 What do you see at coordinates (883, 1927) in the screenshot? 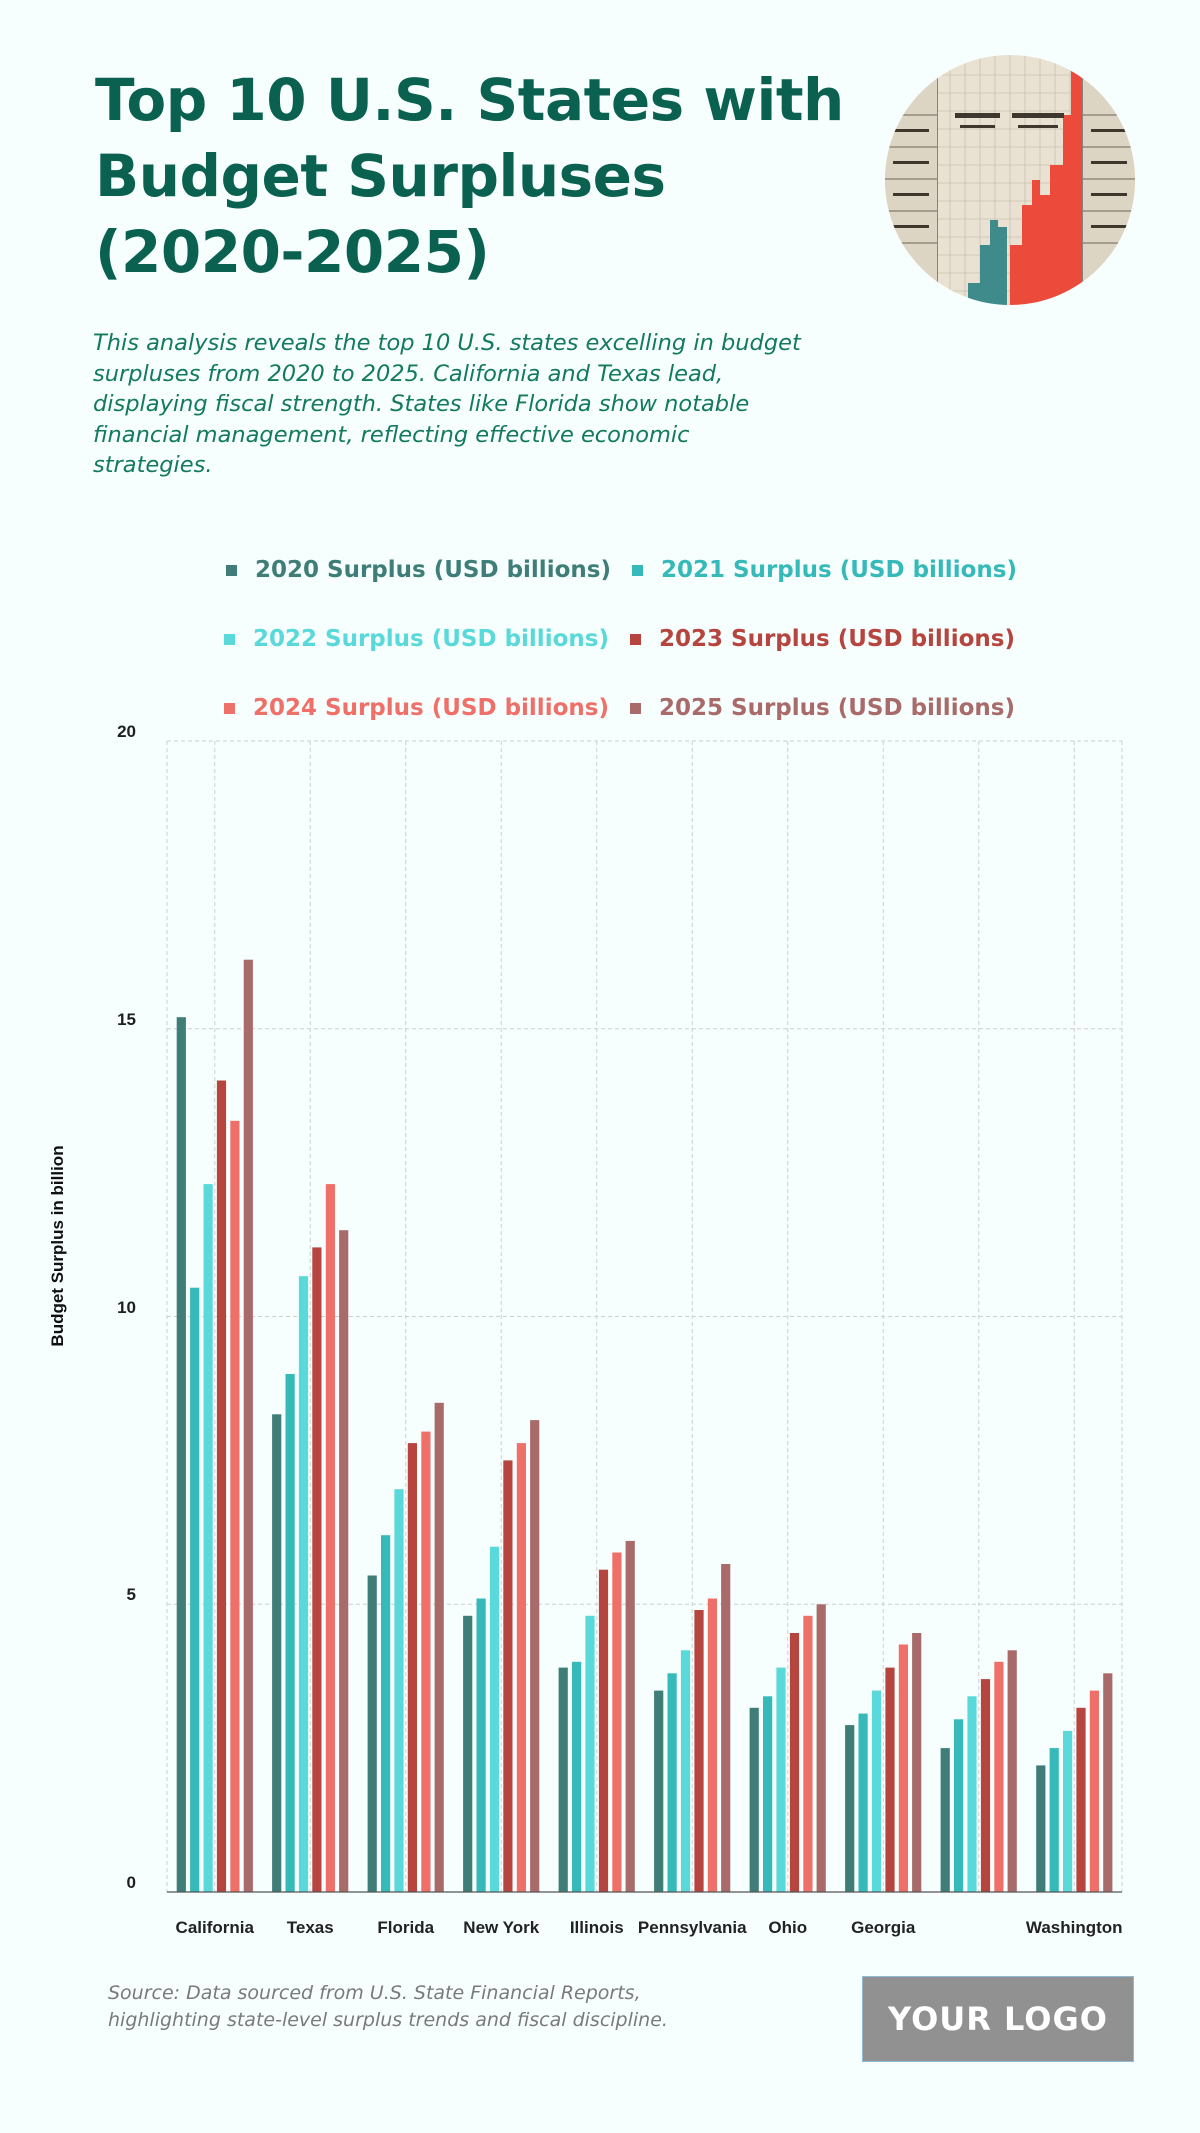
I see `x-tick-label: Georgia` at bounding box center [883, 1927].